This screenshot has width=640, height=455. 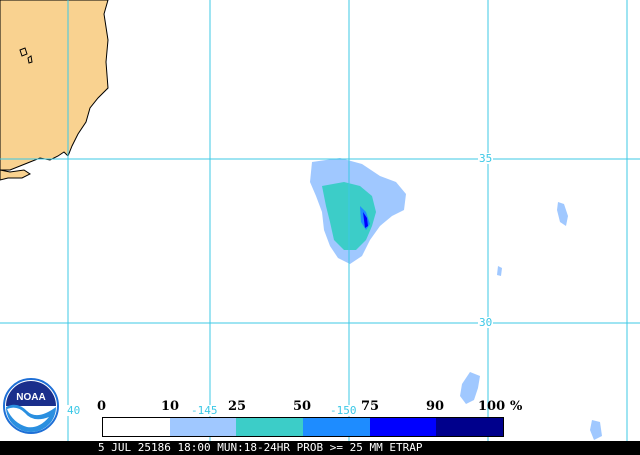 What do you see at coordinates (74, 410) in the screenshot?
I see `lon-label-140: 40` at bounding box center [74, 410].